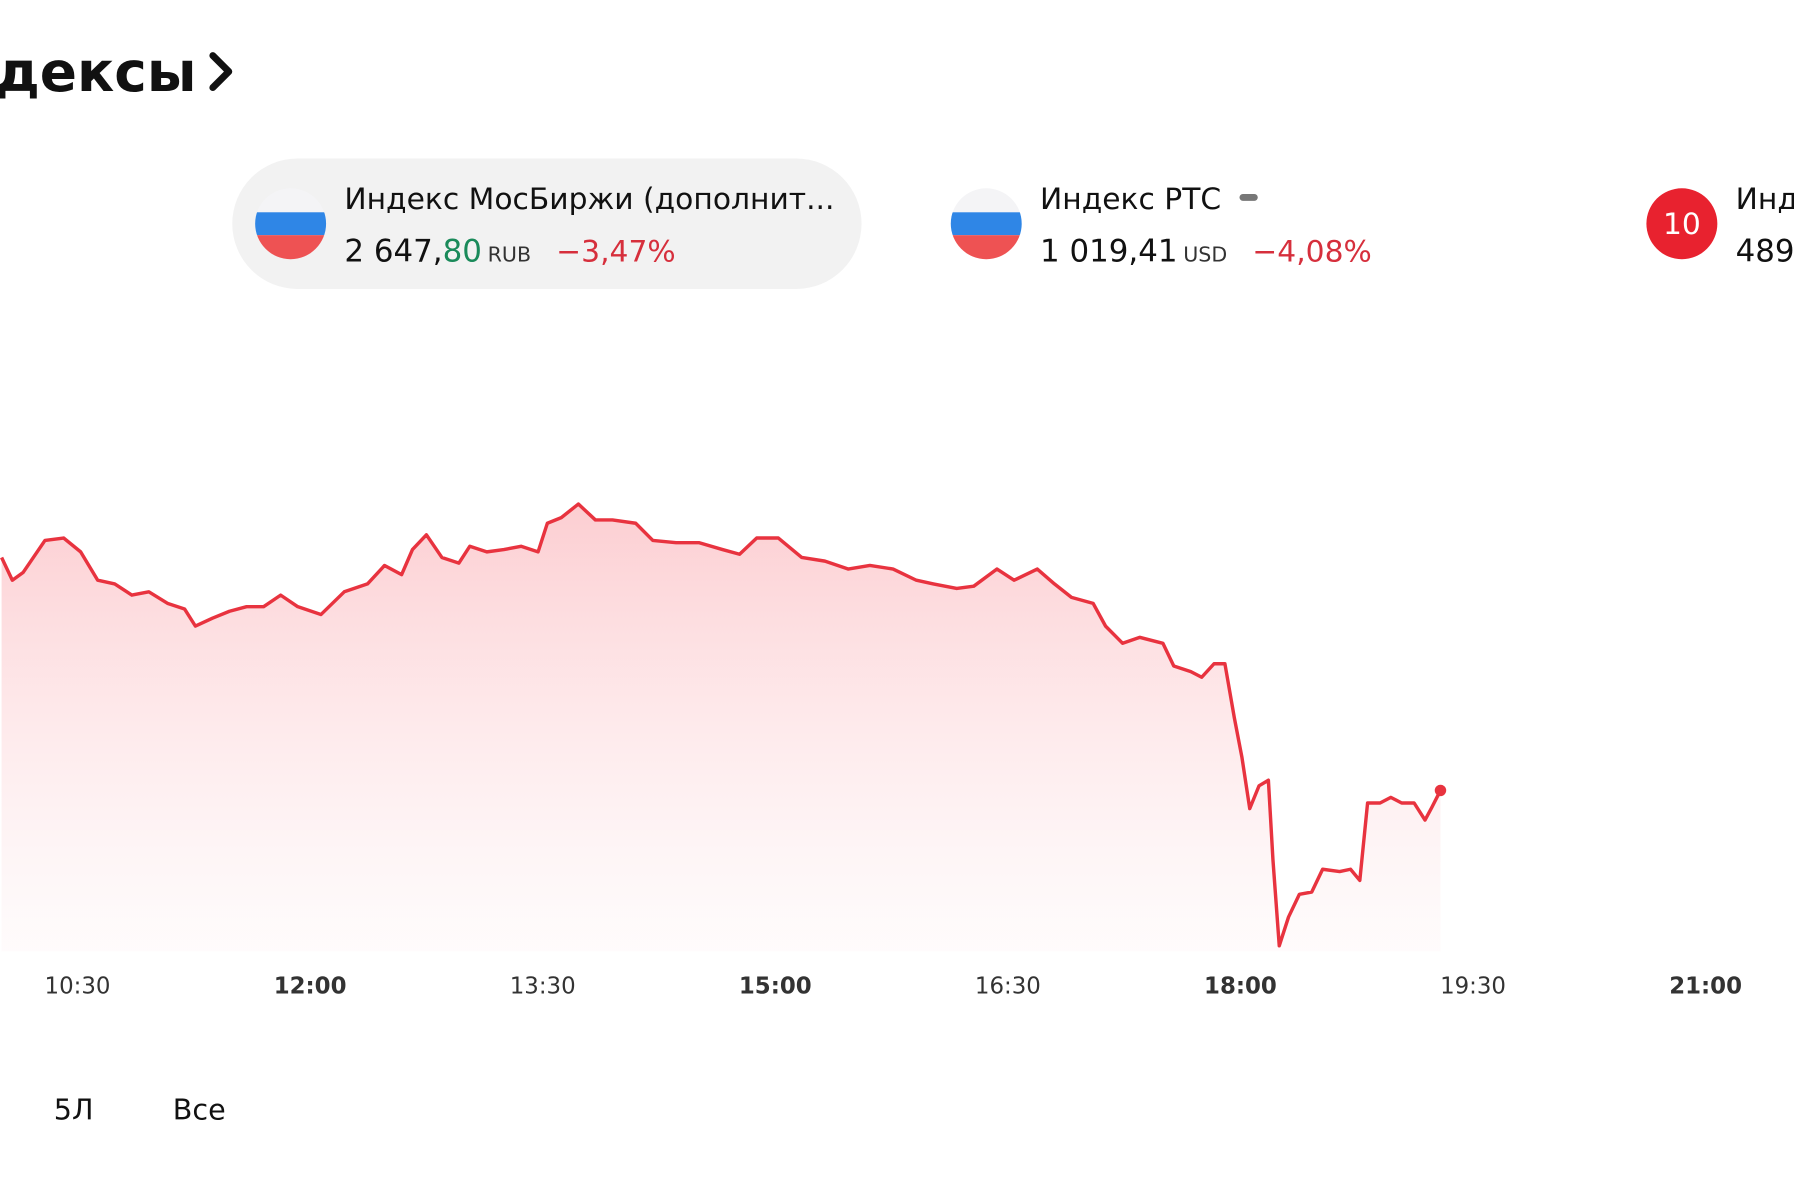  What do you see at coordinates (1008, 987) in the screenshot?
I see `x-tick-label: 16:30` at bounding box center [1008, 987].